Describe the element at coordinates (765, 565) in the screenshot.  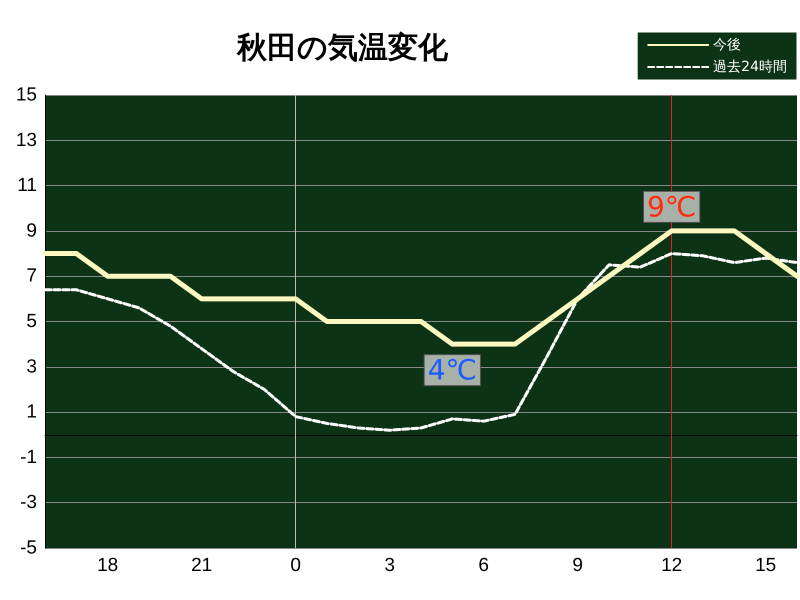
I see `x-tick-label: 15` at that location.